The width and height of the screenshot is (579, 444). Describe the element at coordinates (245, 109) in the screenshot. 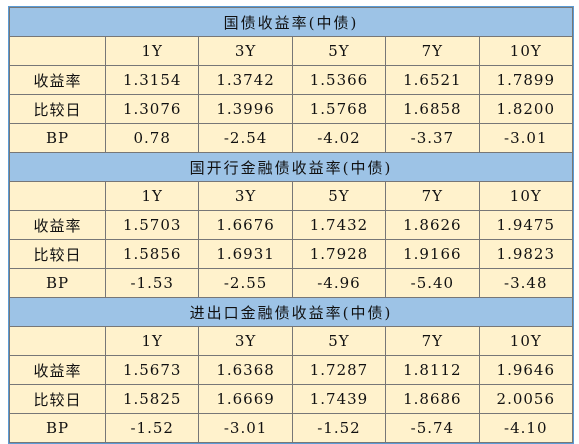

I see `cell-value: 1.3996` at that location.